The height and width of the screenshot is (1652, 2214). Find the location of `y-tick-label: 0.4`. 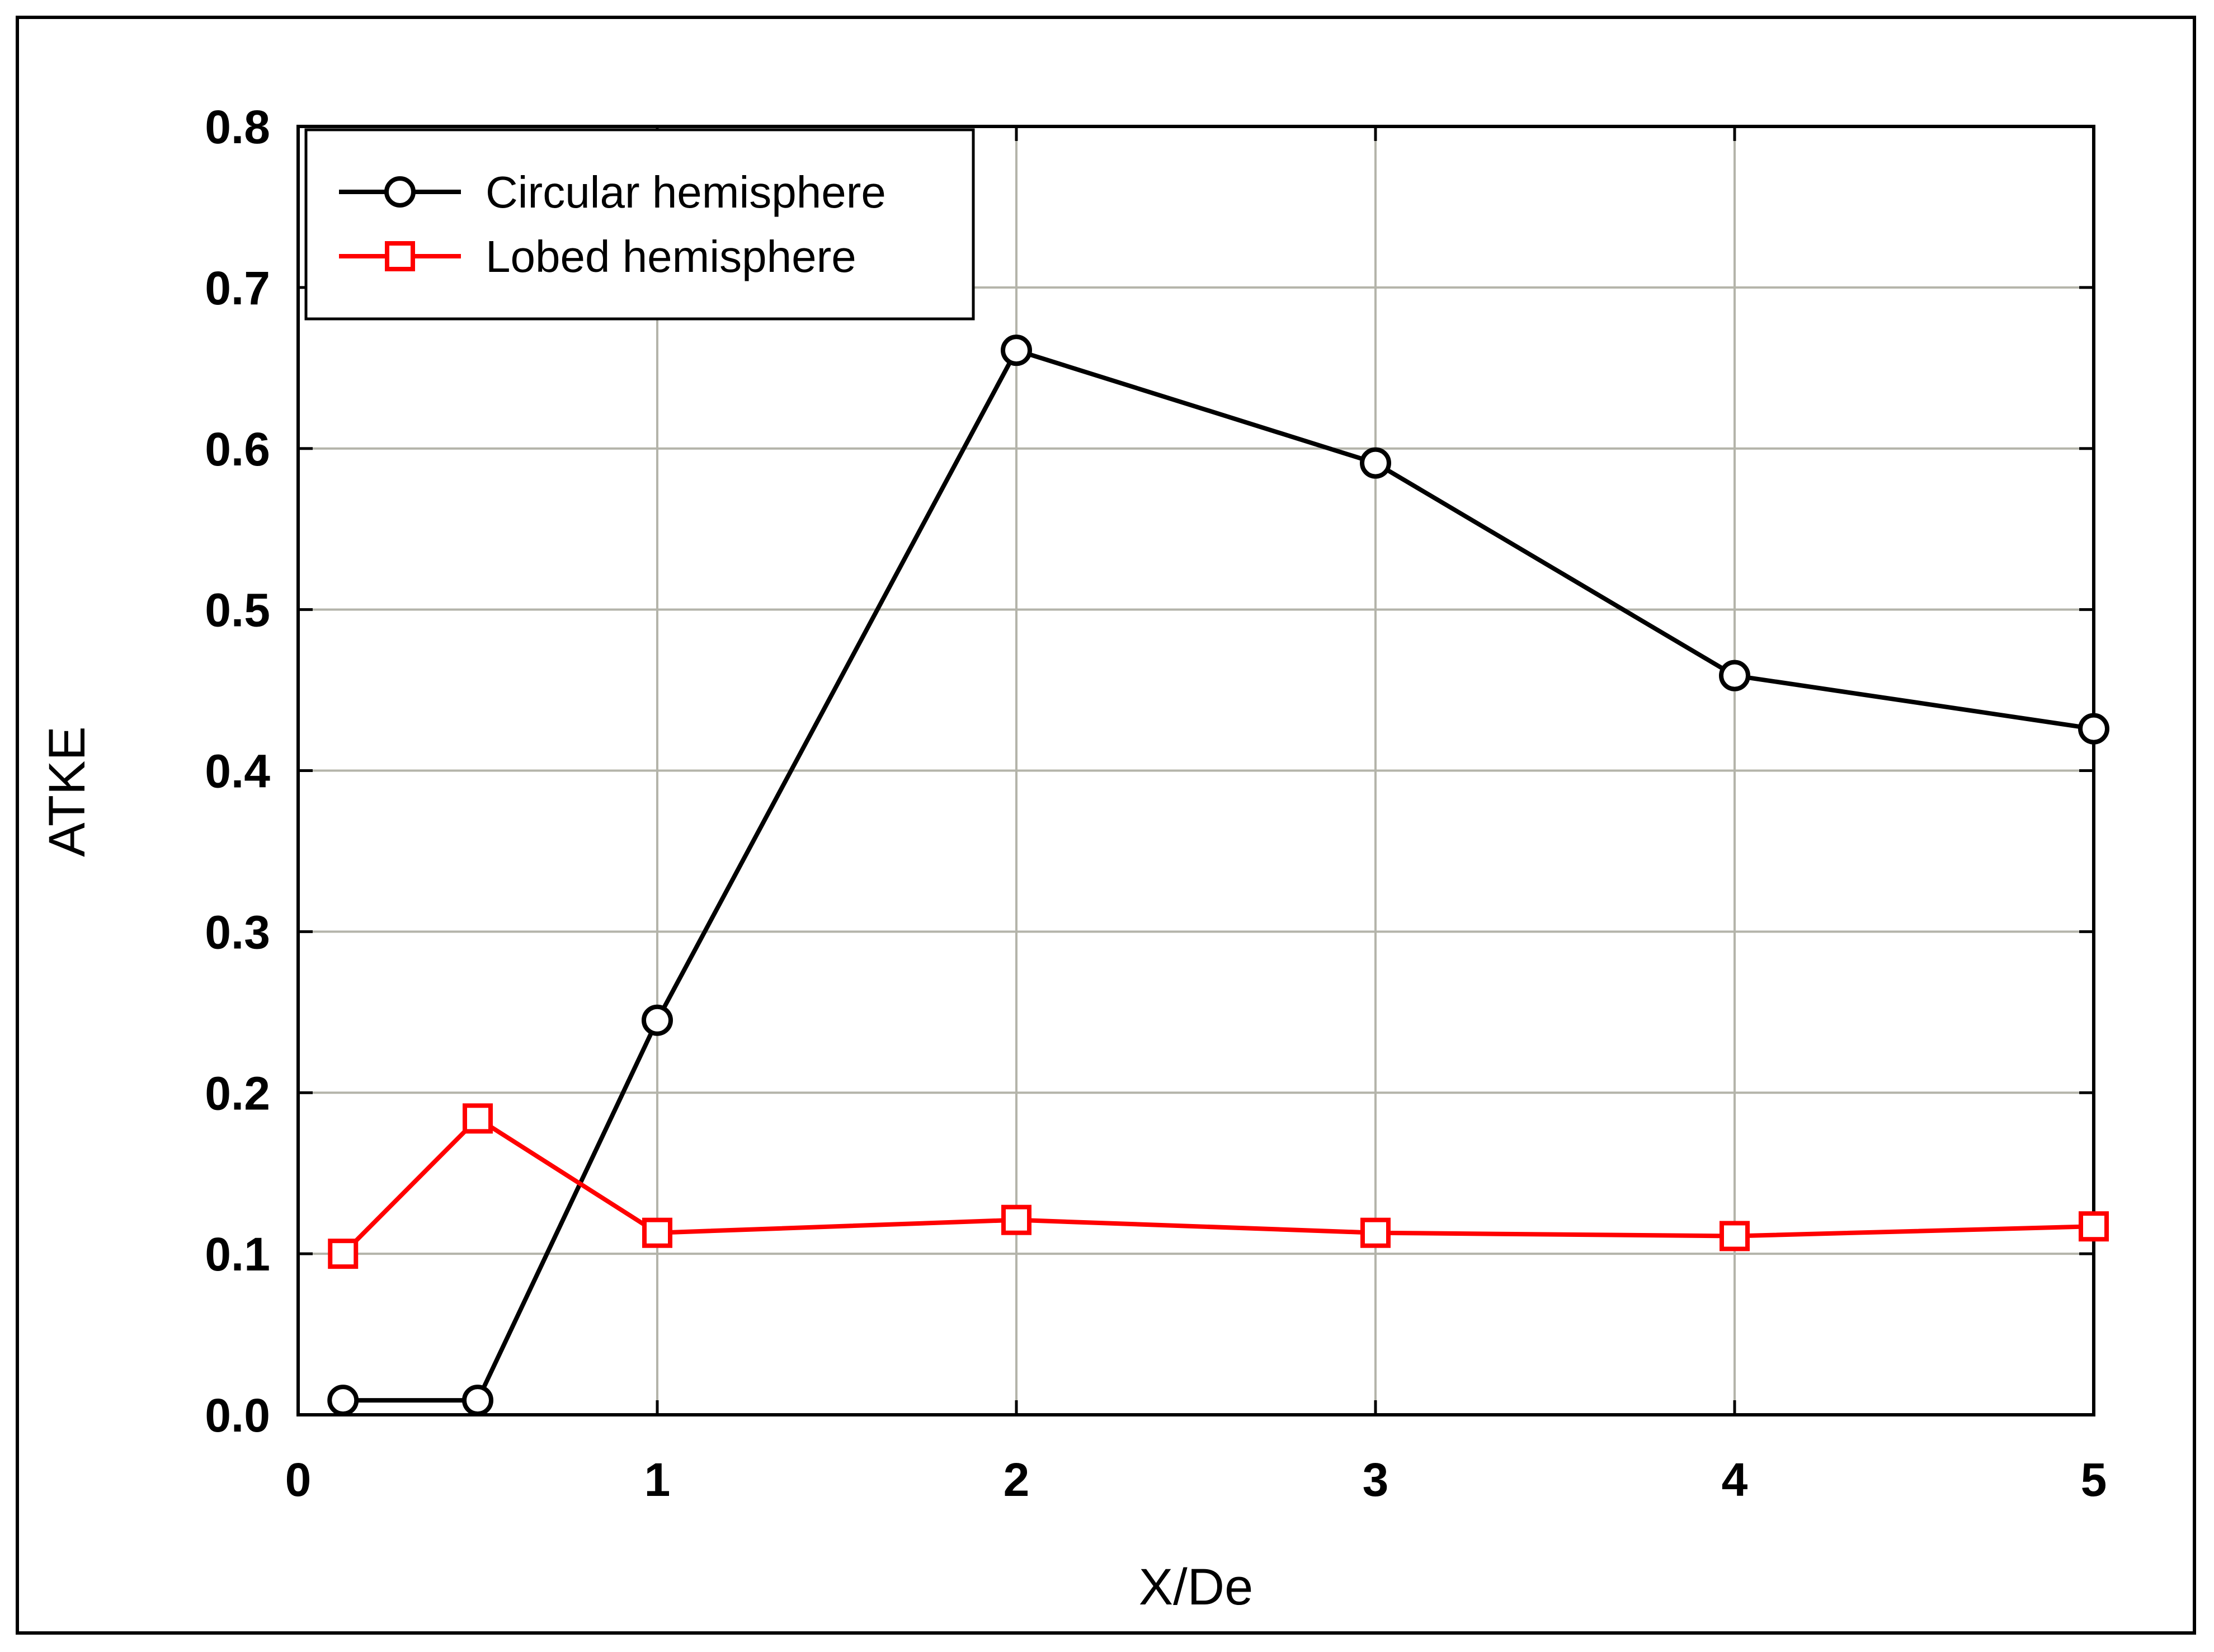

y-tick-label: 0.4 is located at coordinates (237, 772).